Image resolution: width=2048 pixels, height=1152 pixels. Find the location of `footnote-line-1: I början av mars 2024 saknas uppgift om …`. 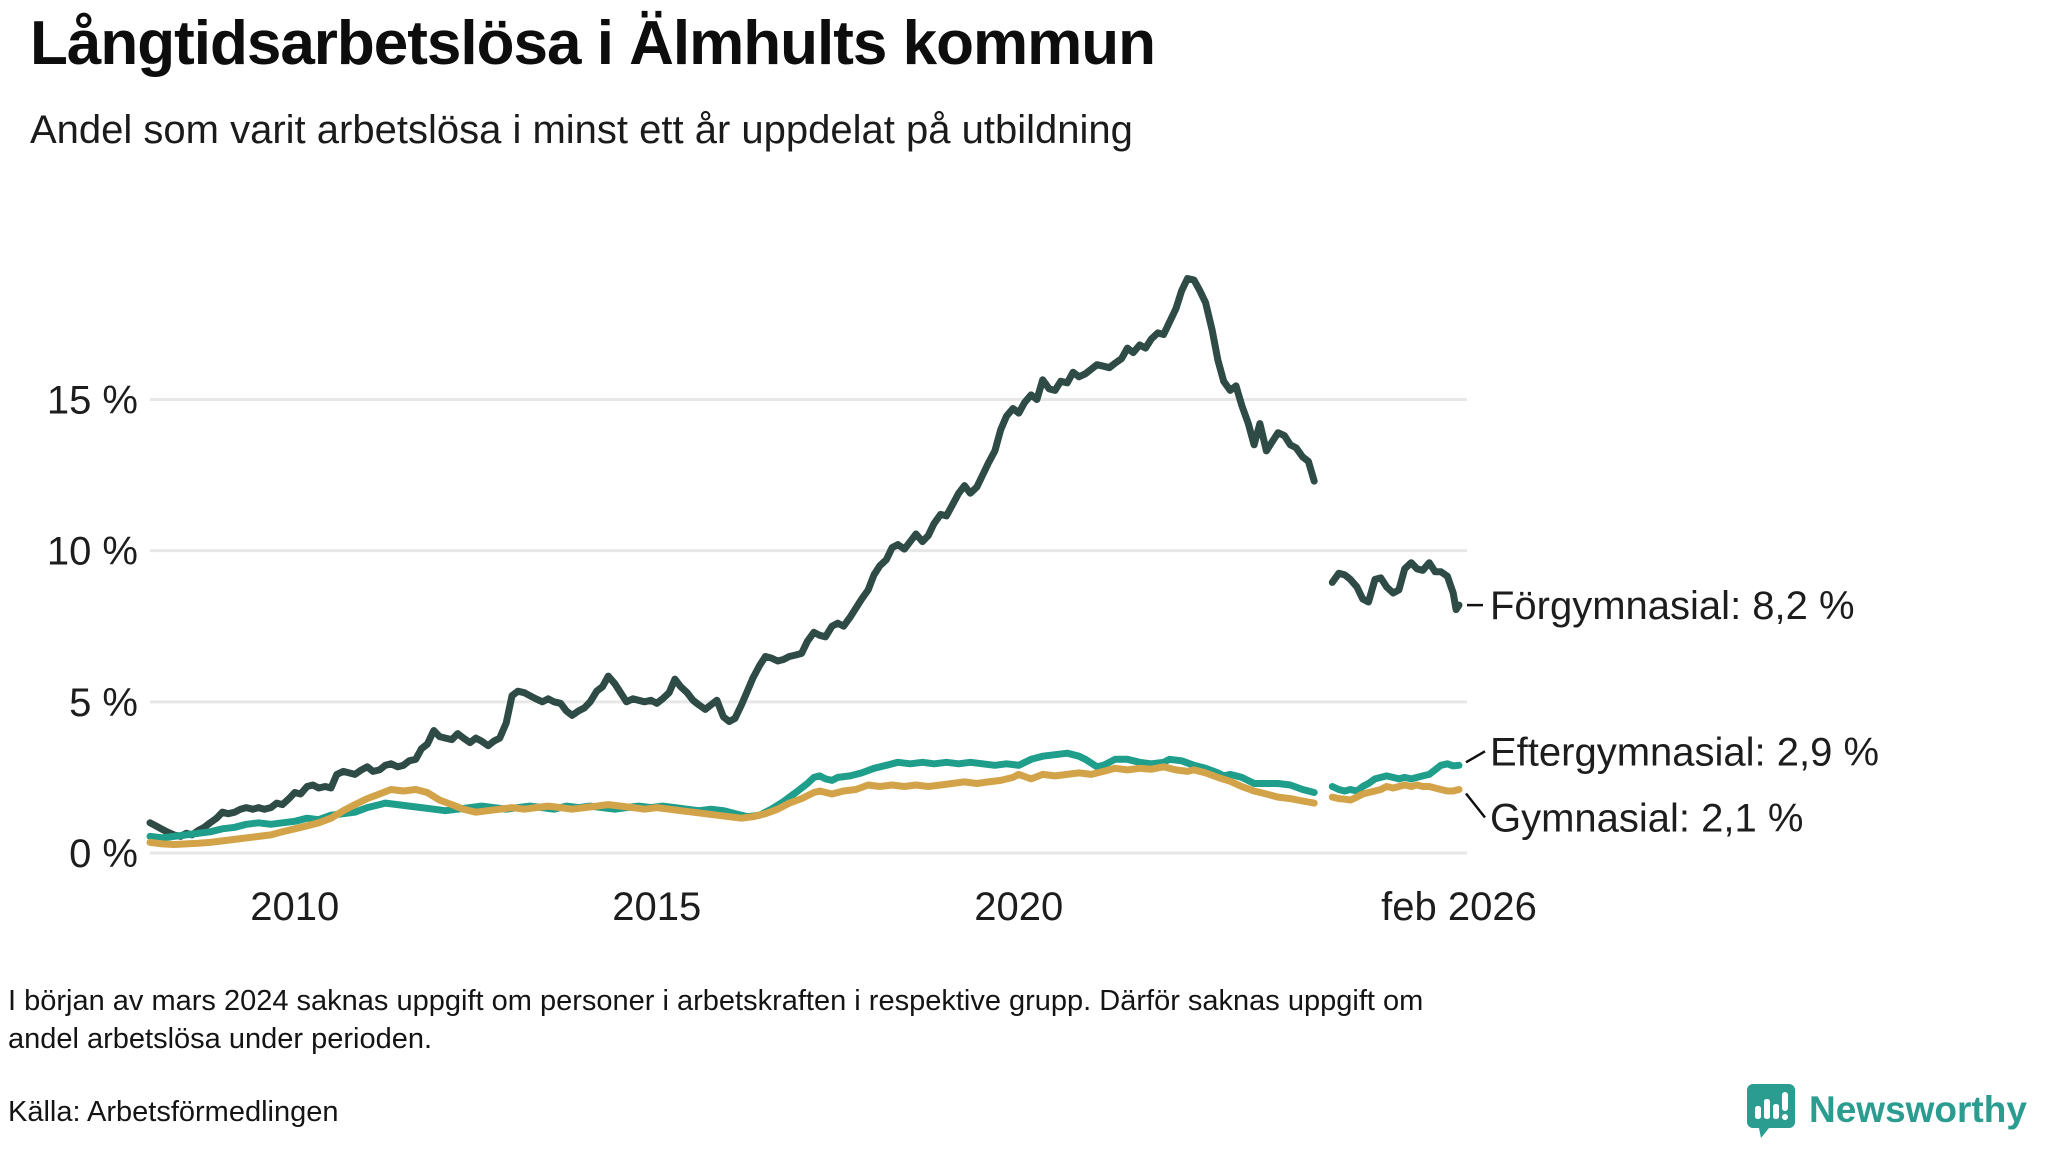

footnote-line-1: I början av mars 2024 saknas uppgift om … is located at coordinates (716, 1001).